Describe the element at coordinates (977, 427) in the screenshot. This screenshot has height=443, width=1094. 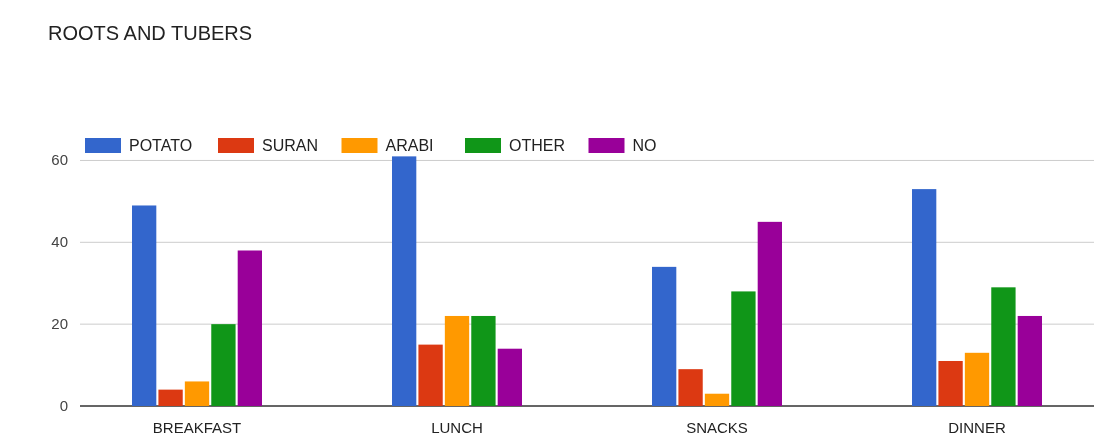
I see `x-tick-label: DINNER` at that location.